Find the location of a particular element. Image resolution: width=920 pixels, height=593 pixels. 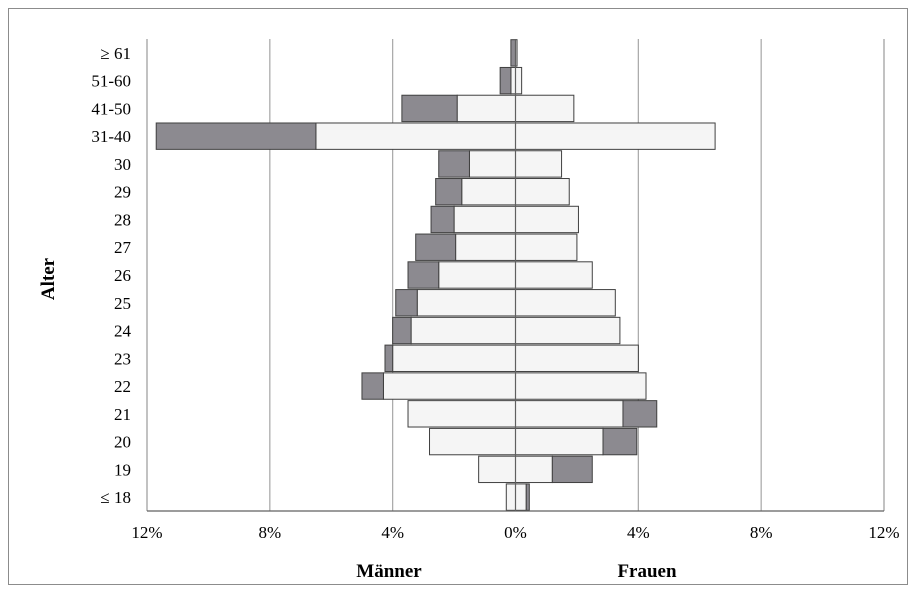

y-tick-label: 23 is located at coordinates (122, 358).